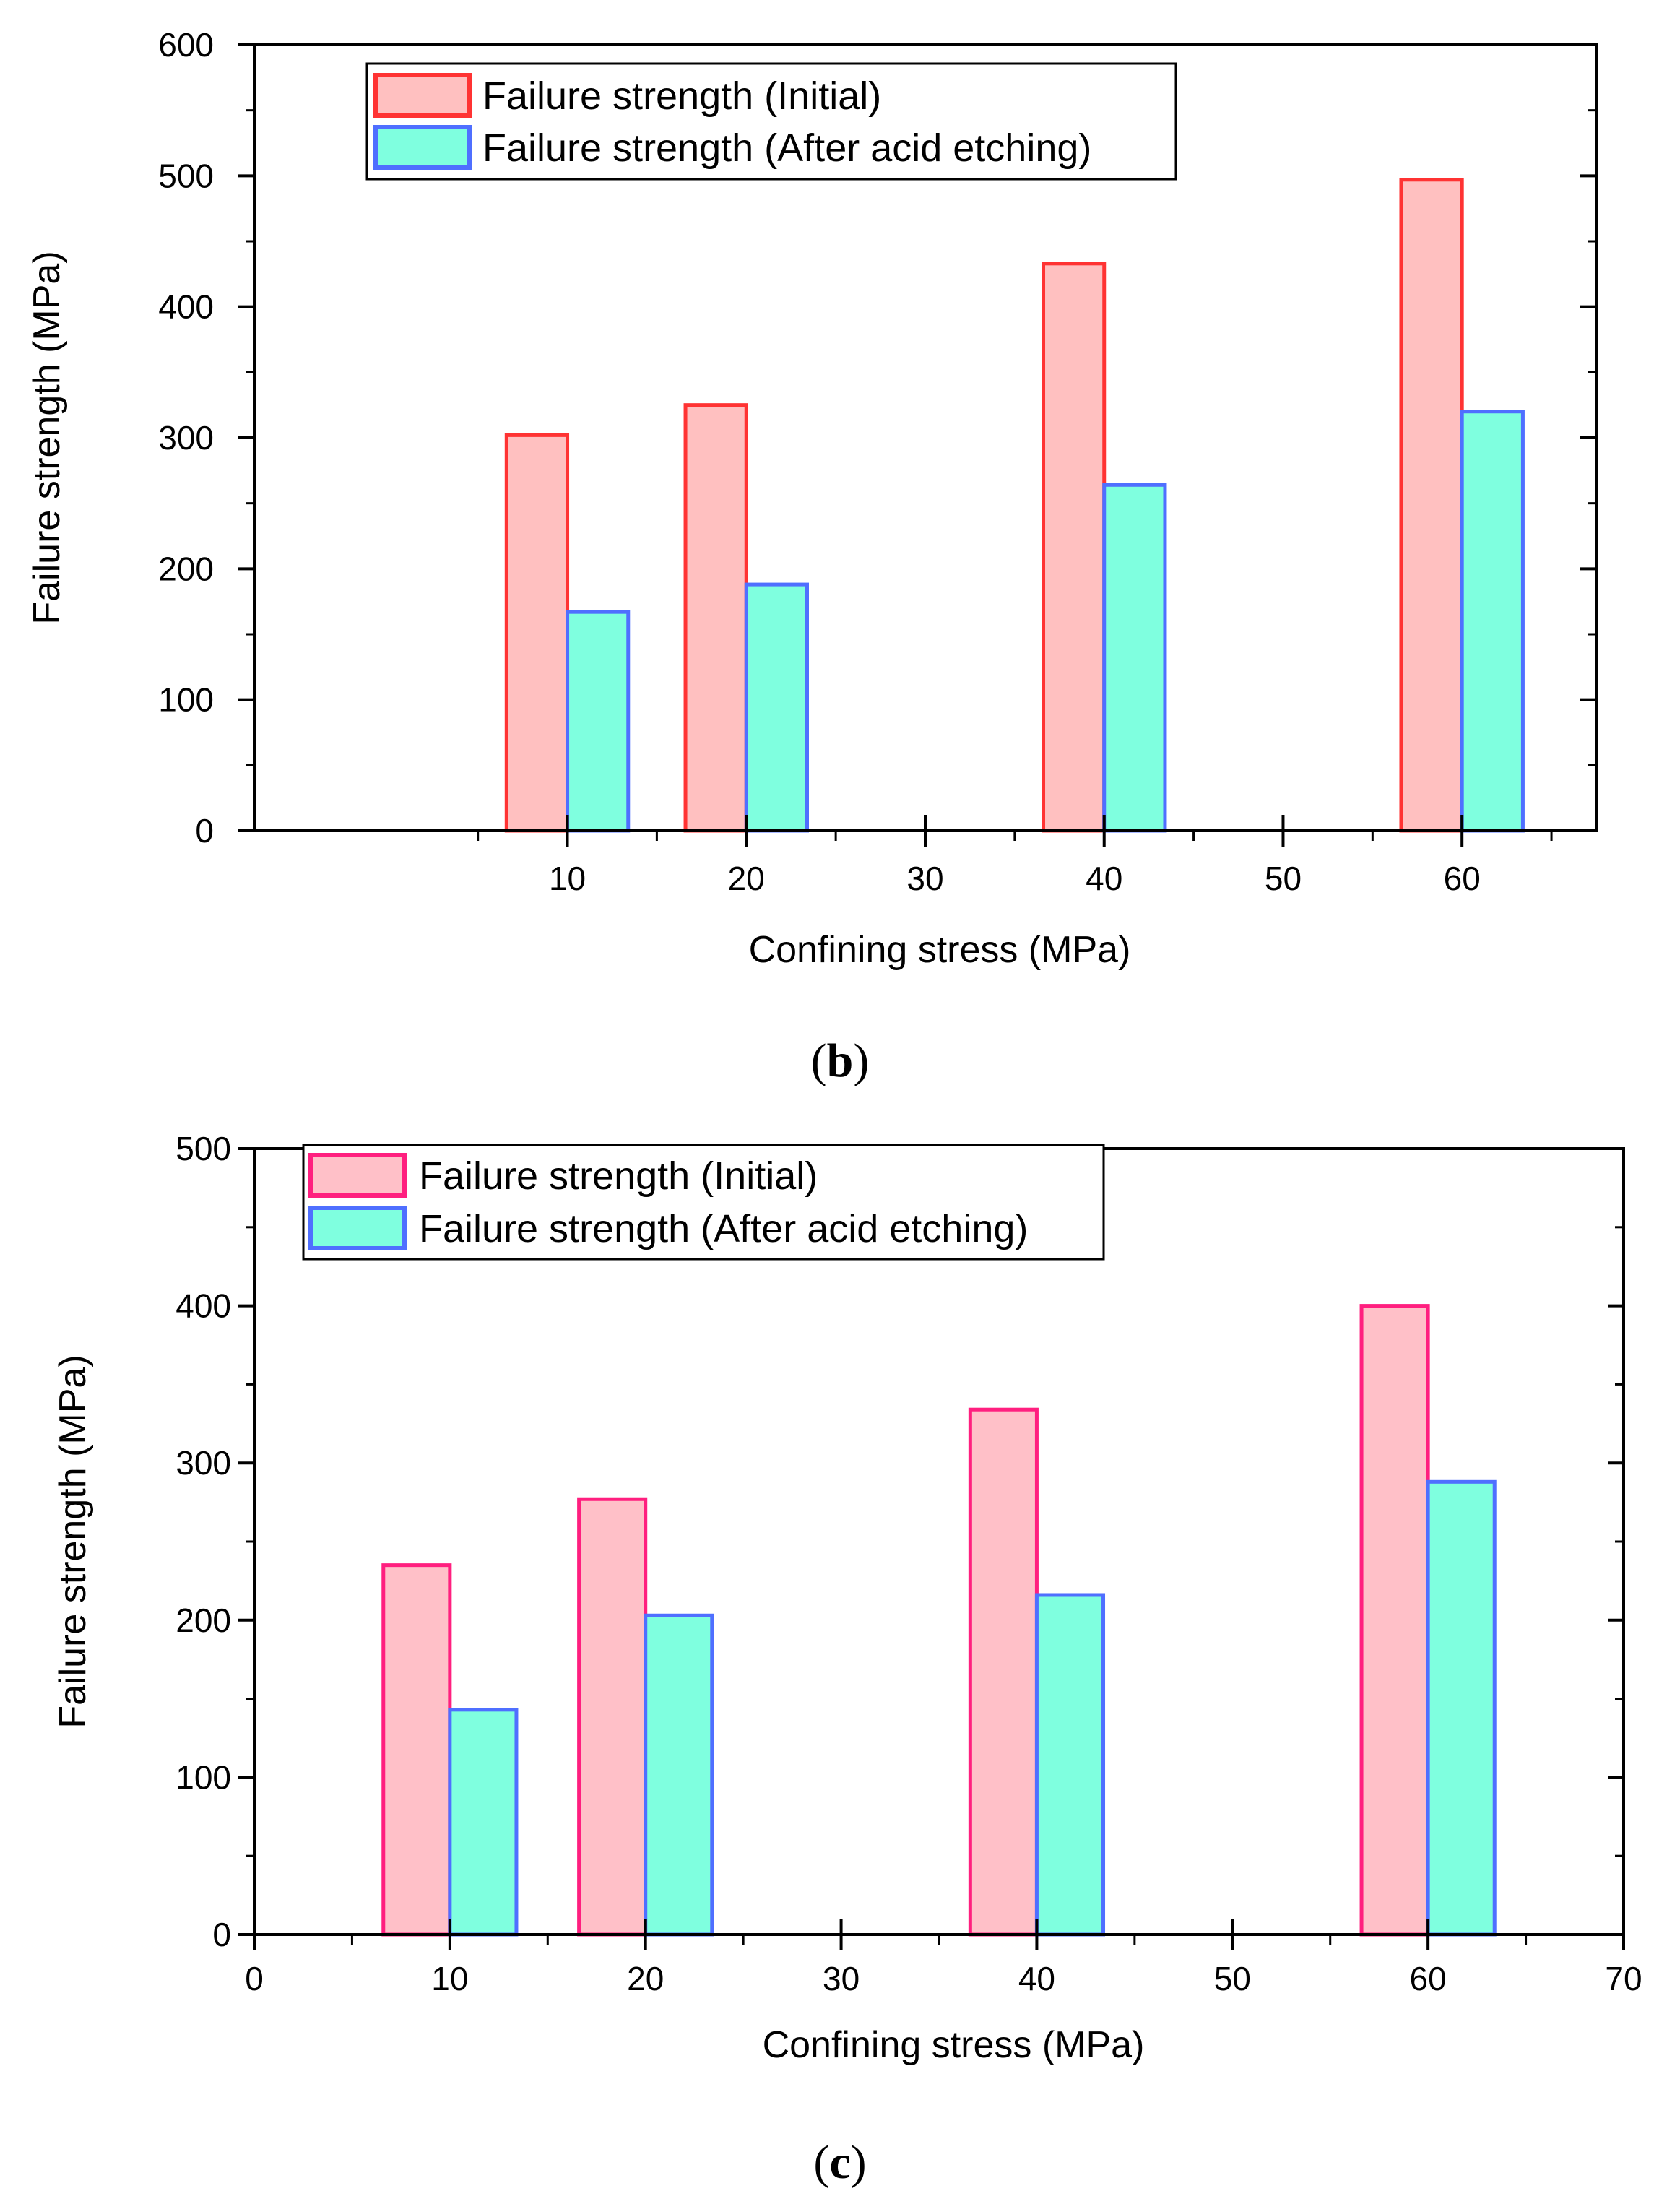 Image resolution: width=1680 pixels, height=2204 pixels. I want to click on panel-label: (c), so click(839, 2162).